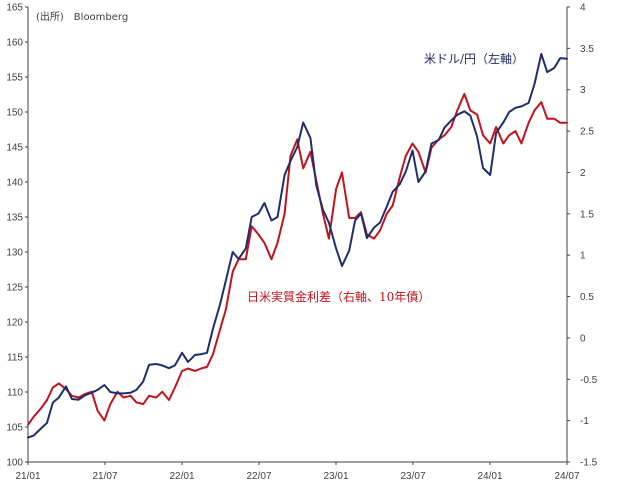 Image resolution: width=618 pixels, height=504 pixels. What do you see at coordinates (14, 8) in the screenshot?
I see `left-tick-label: 165` at bounding box center [14, 8].